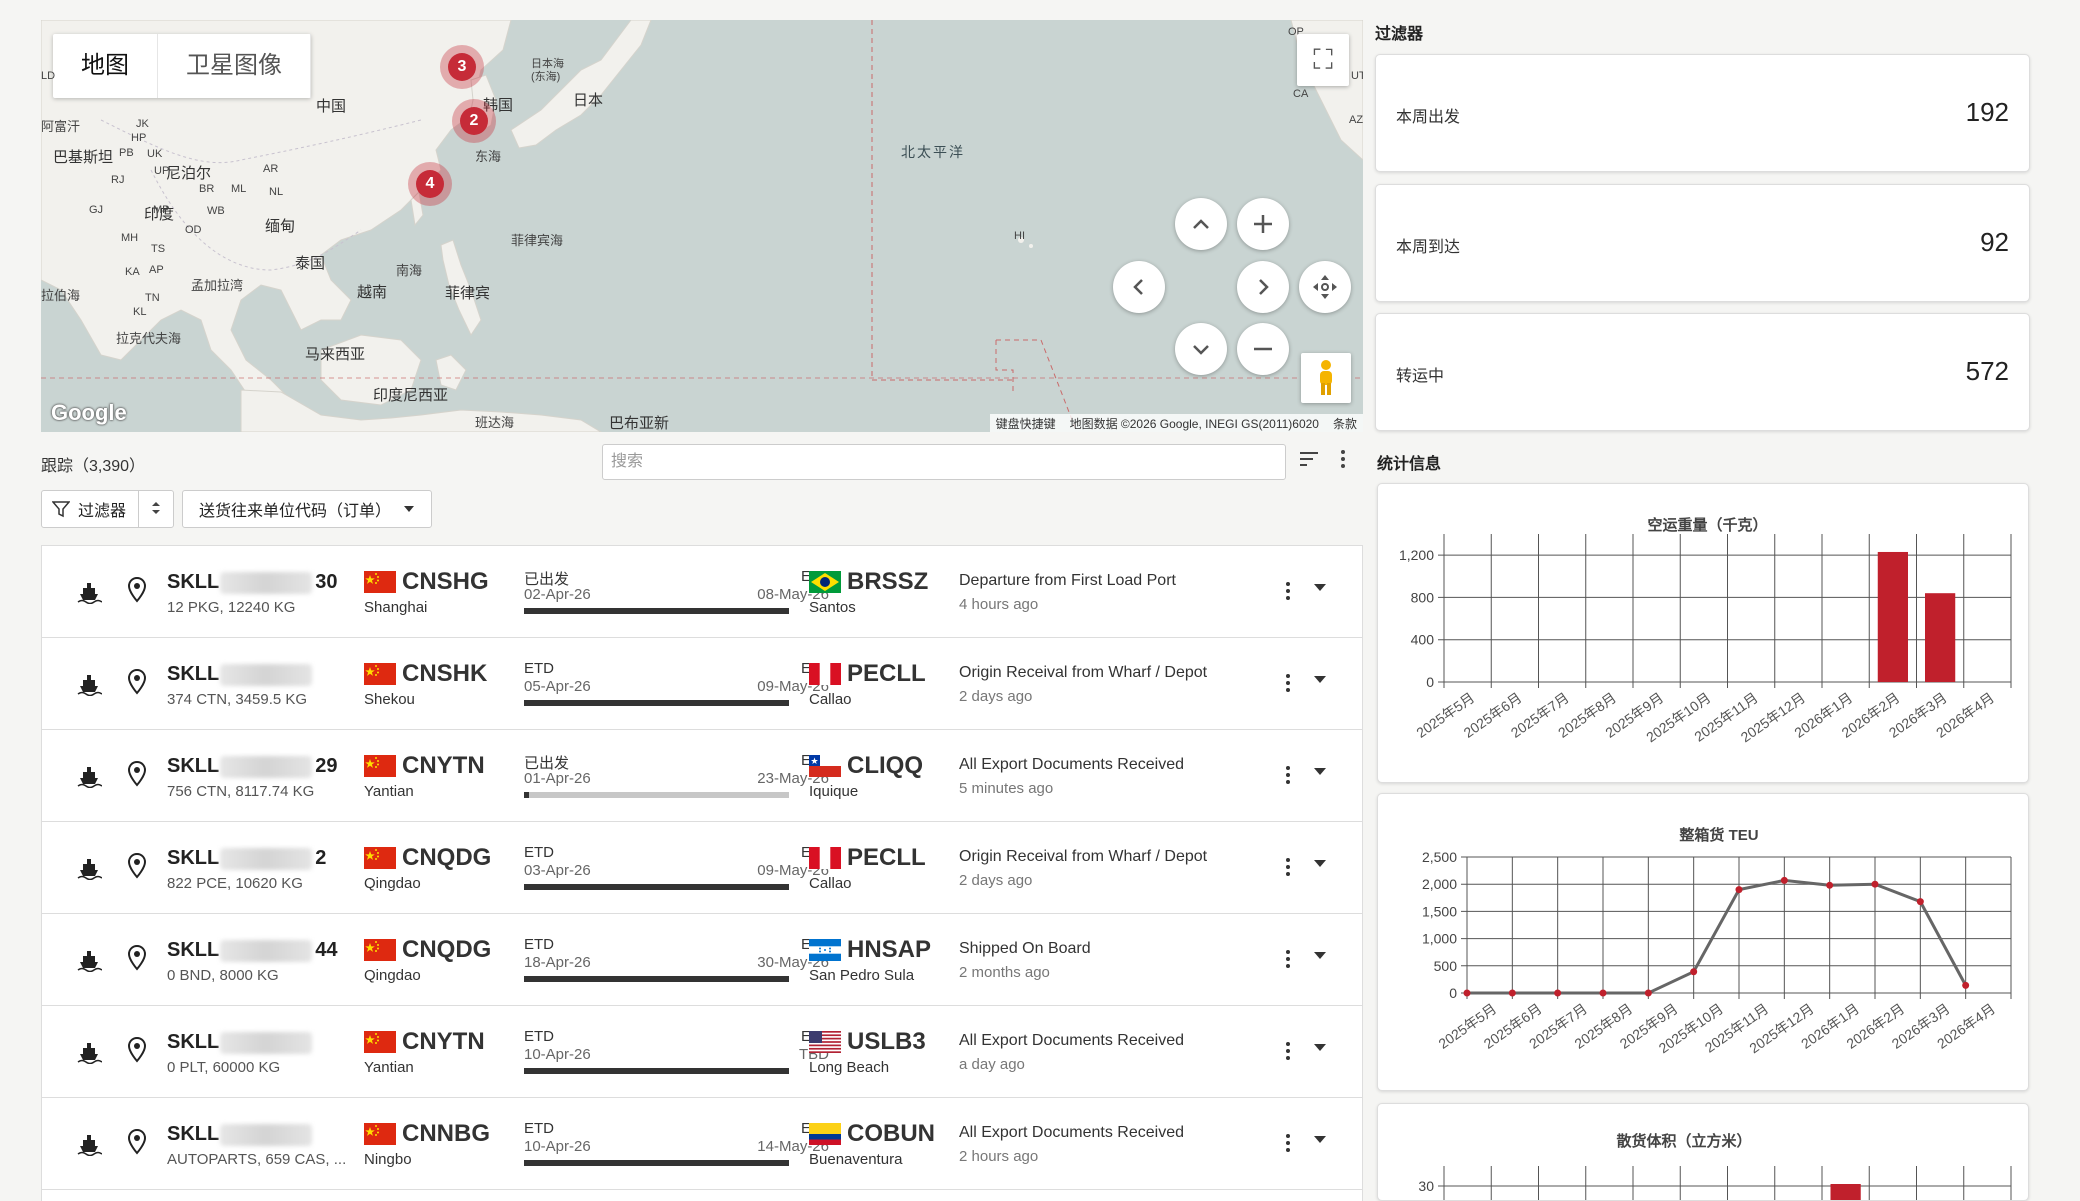  What do you see at coordinates (1426, 1186) in the screenshot?
I see `y-tick-label: 30` at bounding box center [1426, 1186].